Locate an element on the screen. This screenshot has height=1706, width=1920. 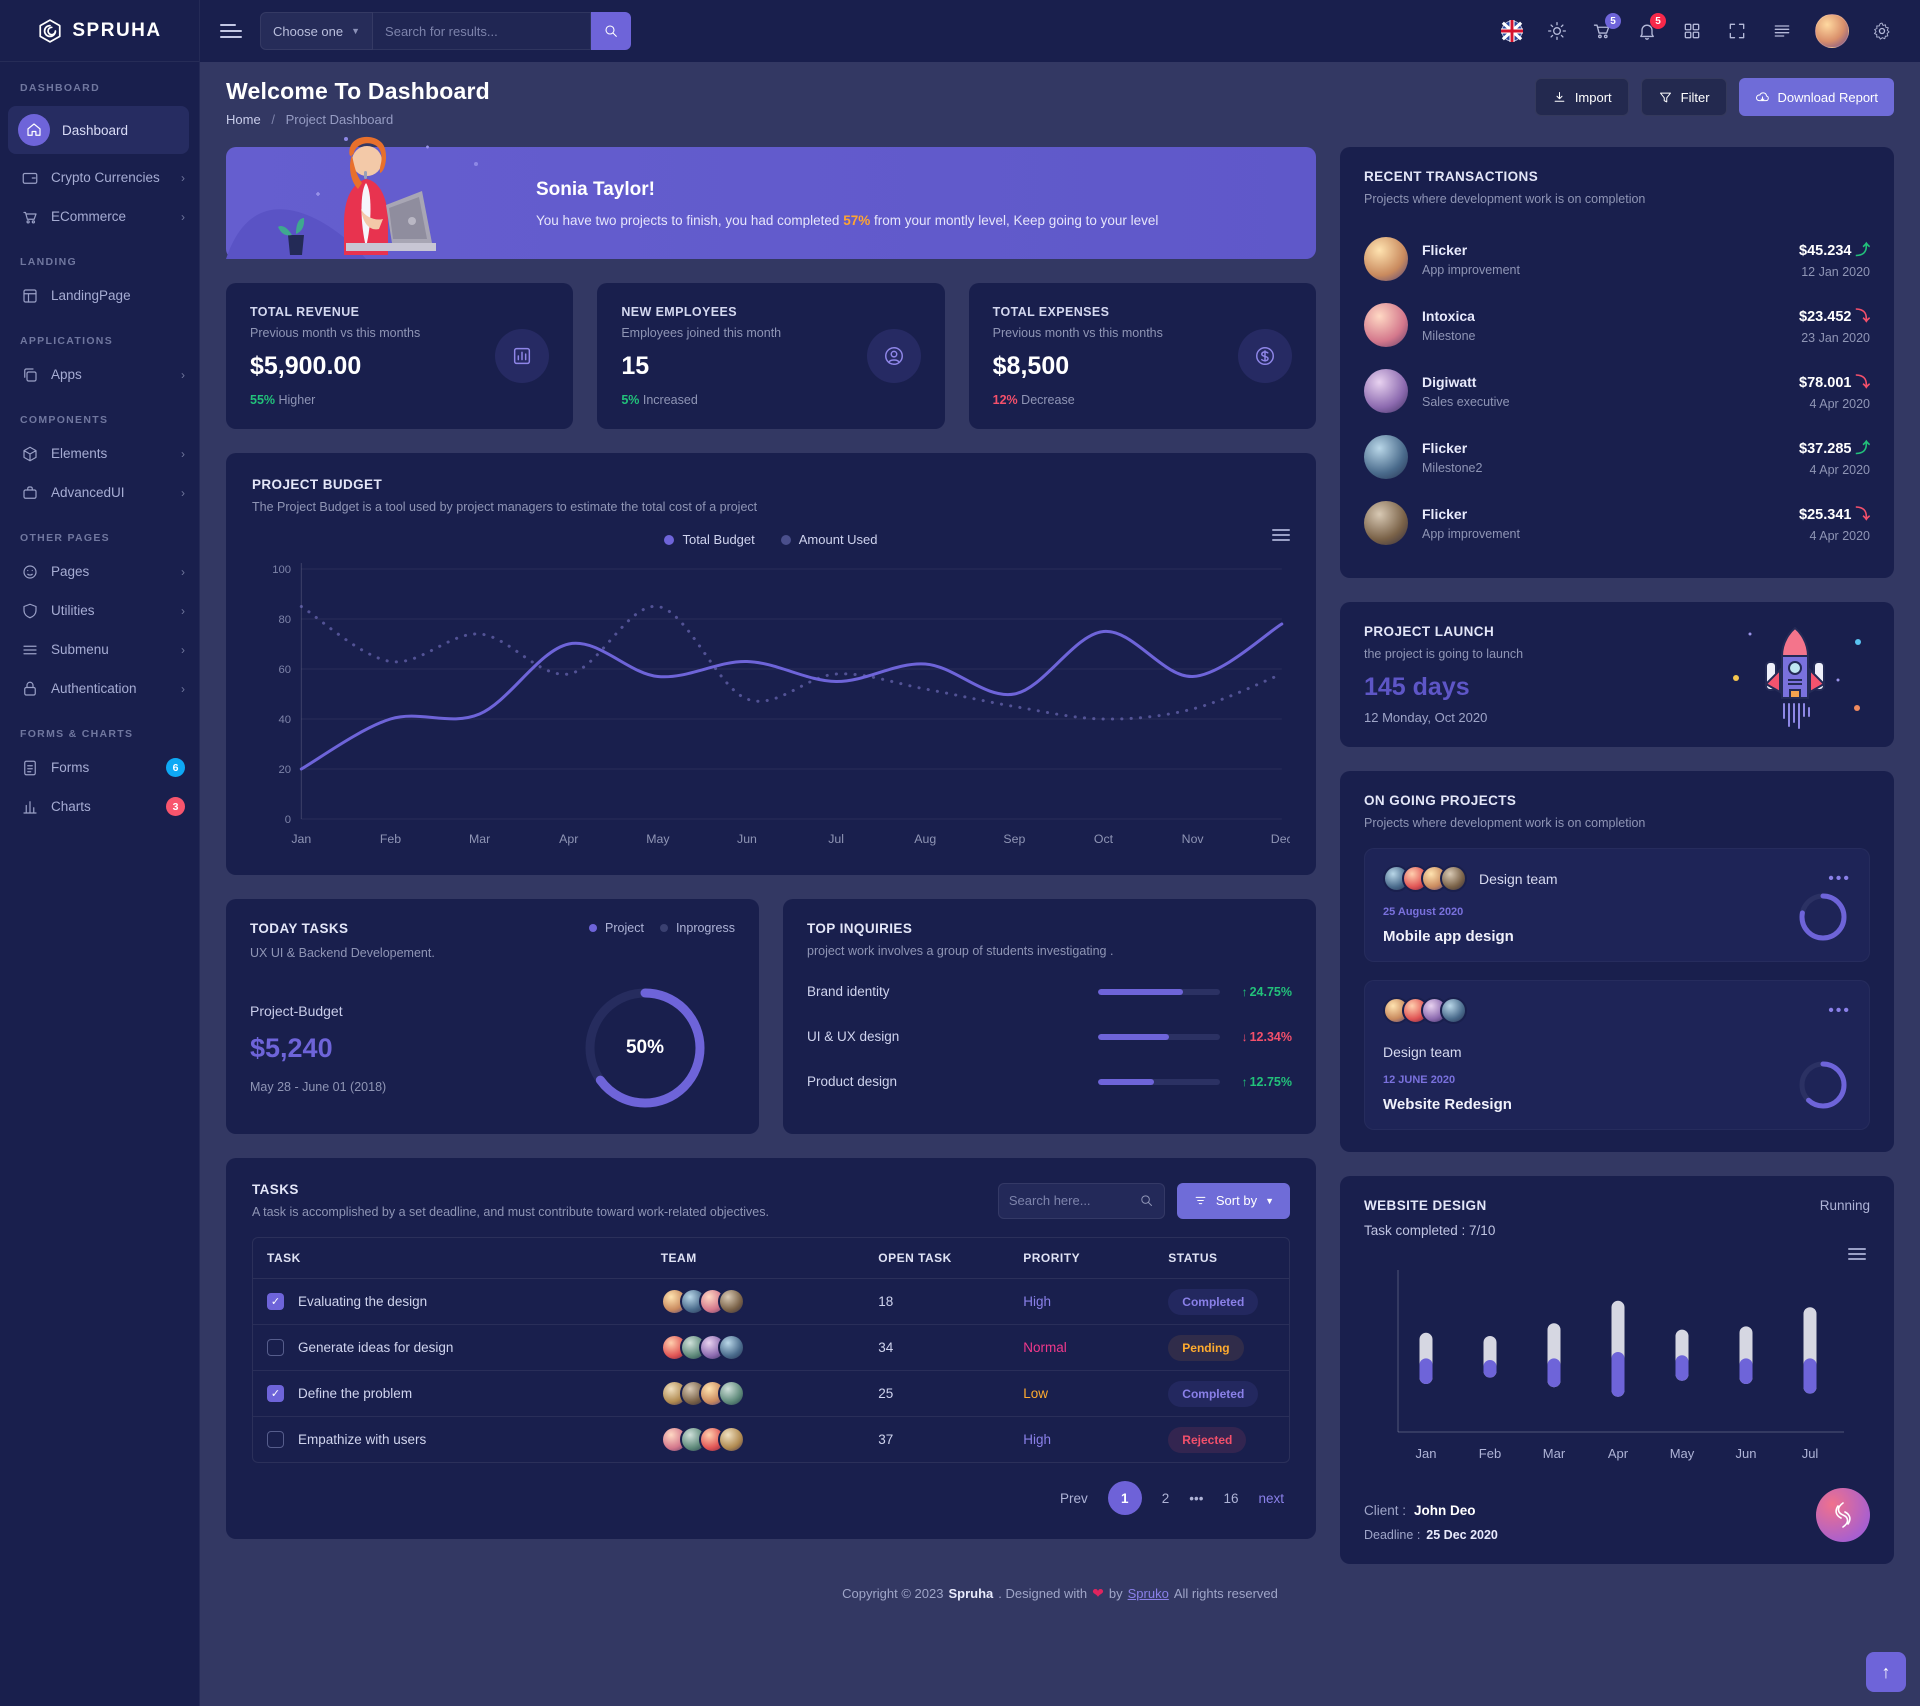
priority-label: Normal is located at coordinates (1045, 1347).